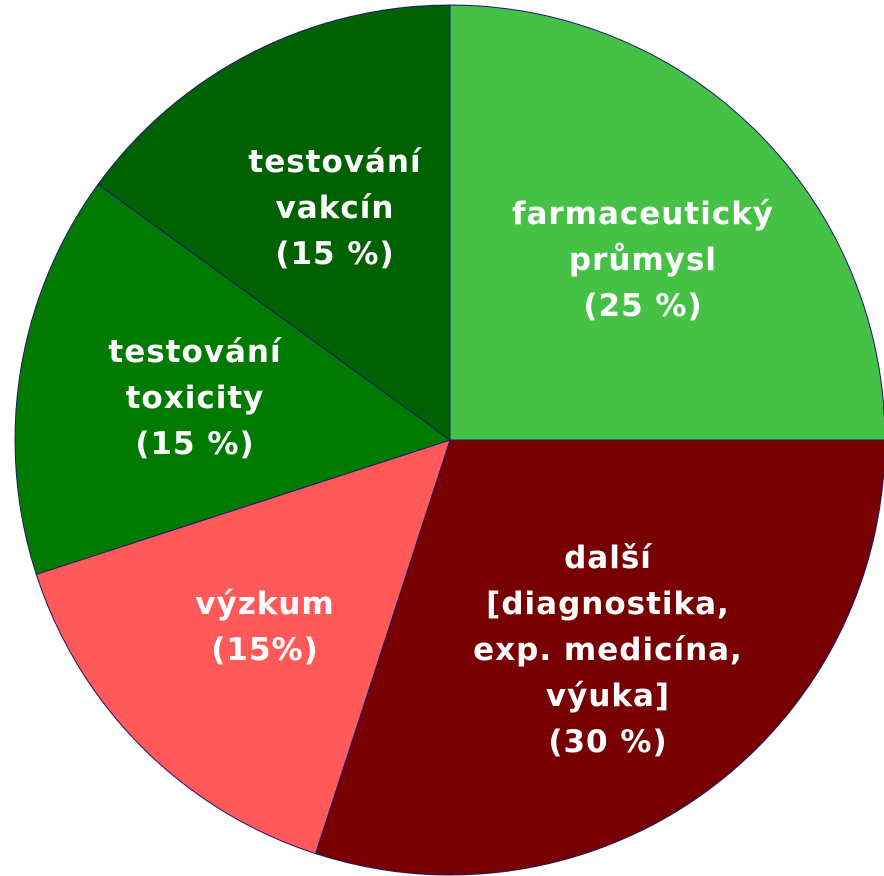 The width and height of the screenshot is (884, 876). I want to click on slice-label: výzkum (15%), so click(264, 627).